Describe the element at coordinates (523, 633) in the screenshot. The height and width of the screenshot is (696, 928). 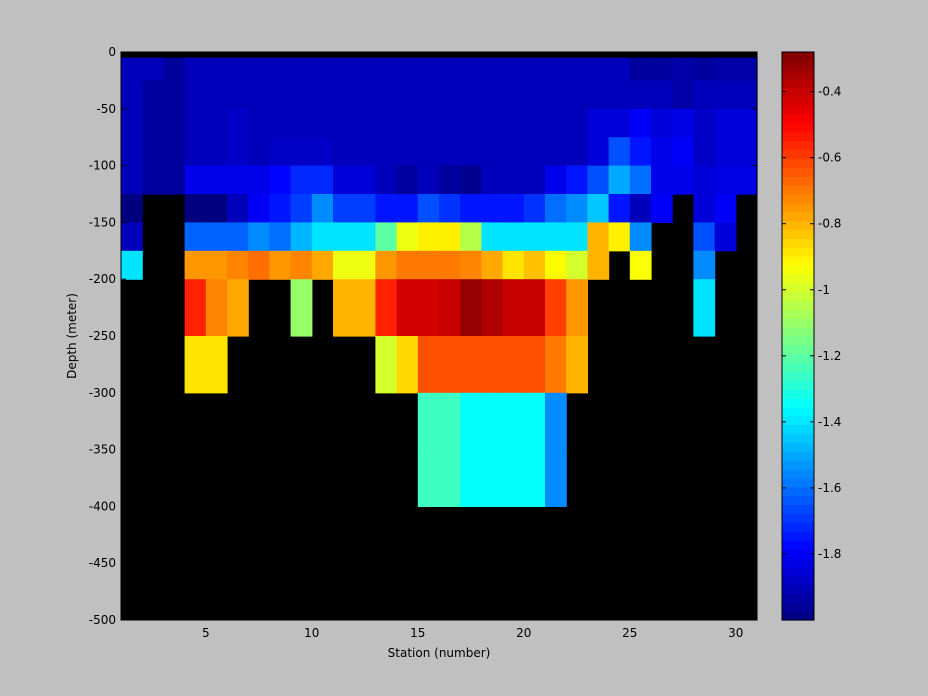
I see `x-tick-label: 20` at that location.